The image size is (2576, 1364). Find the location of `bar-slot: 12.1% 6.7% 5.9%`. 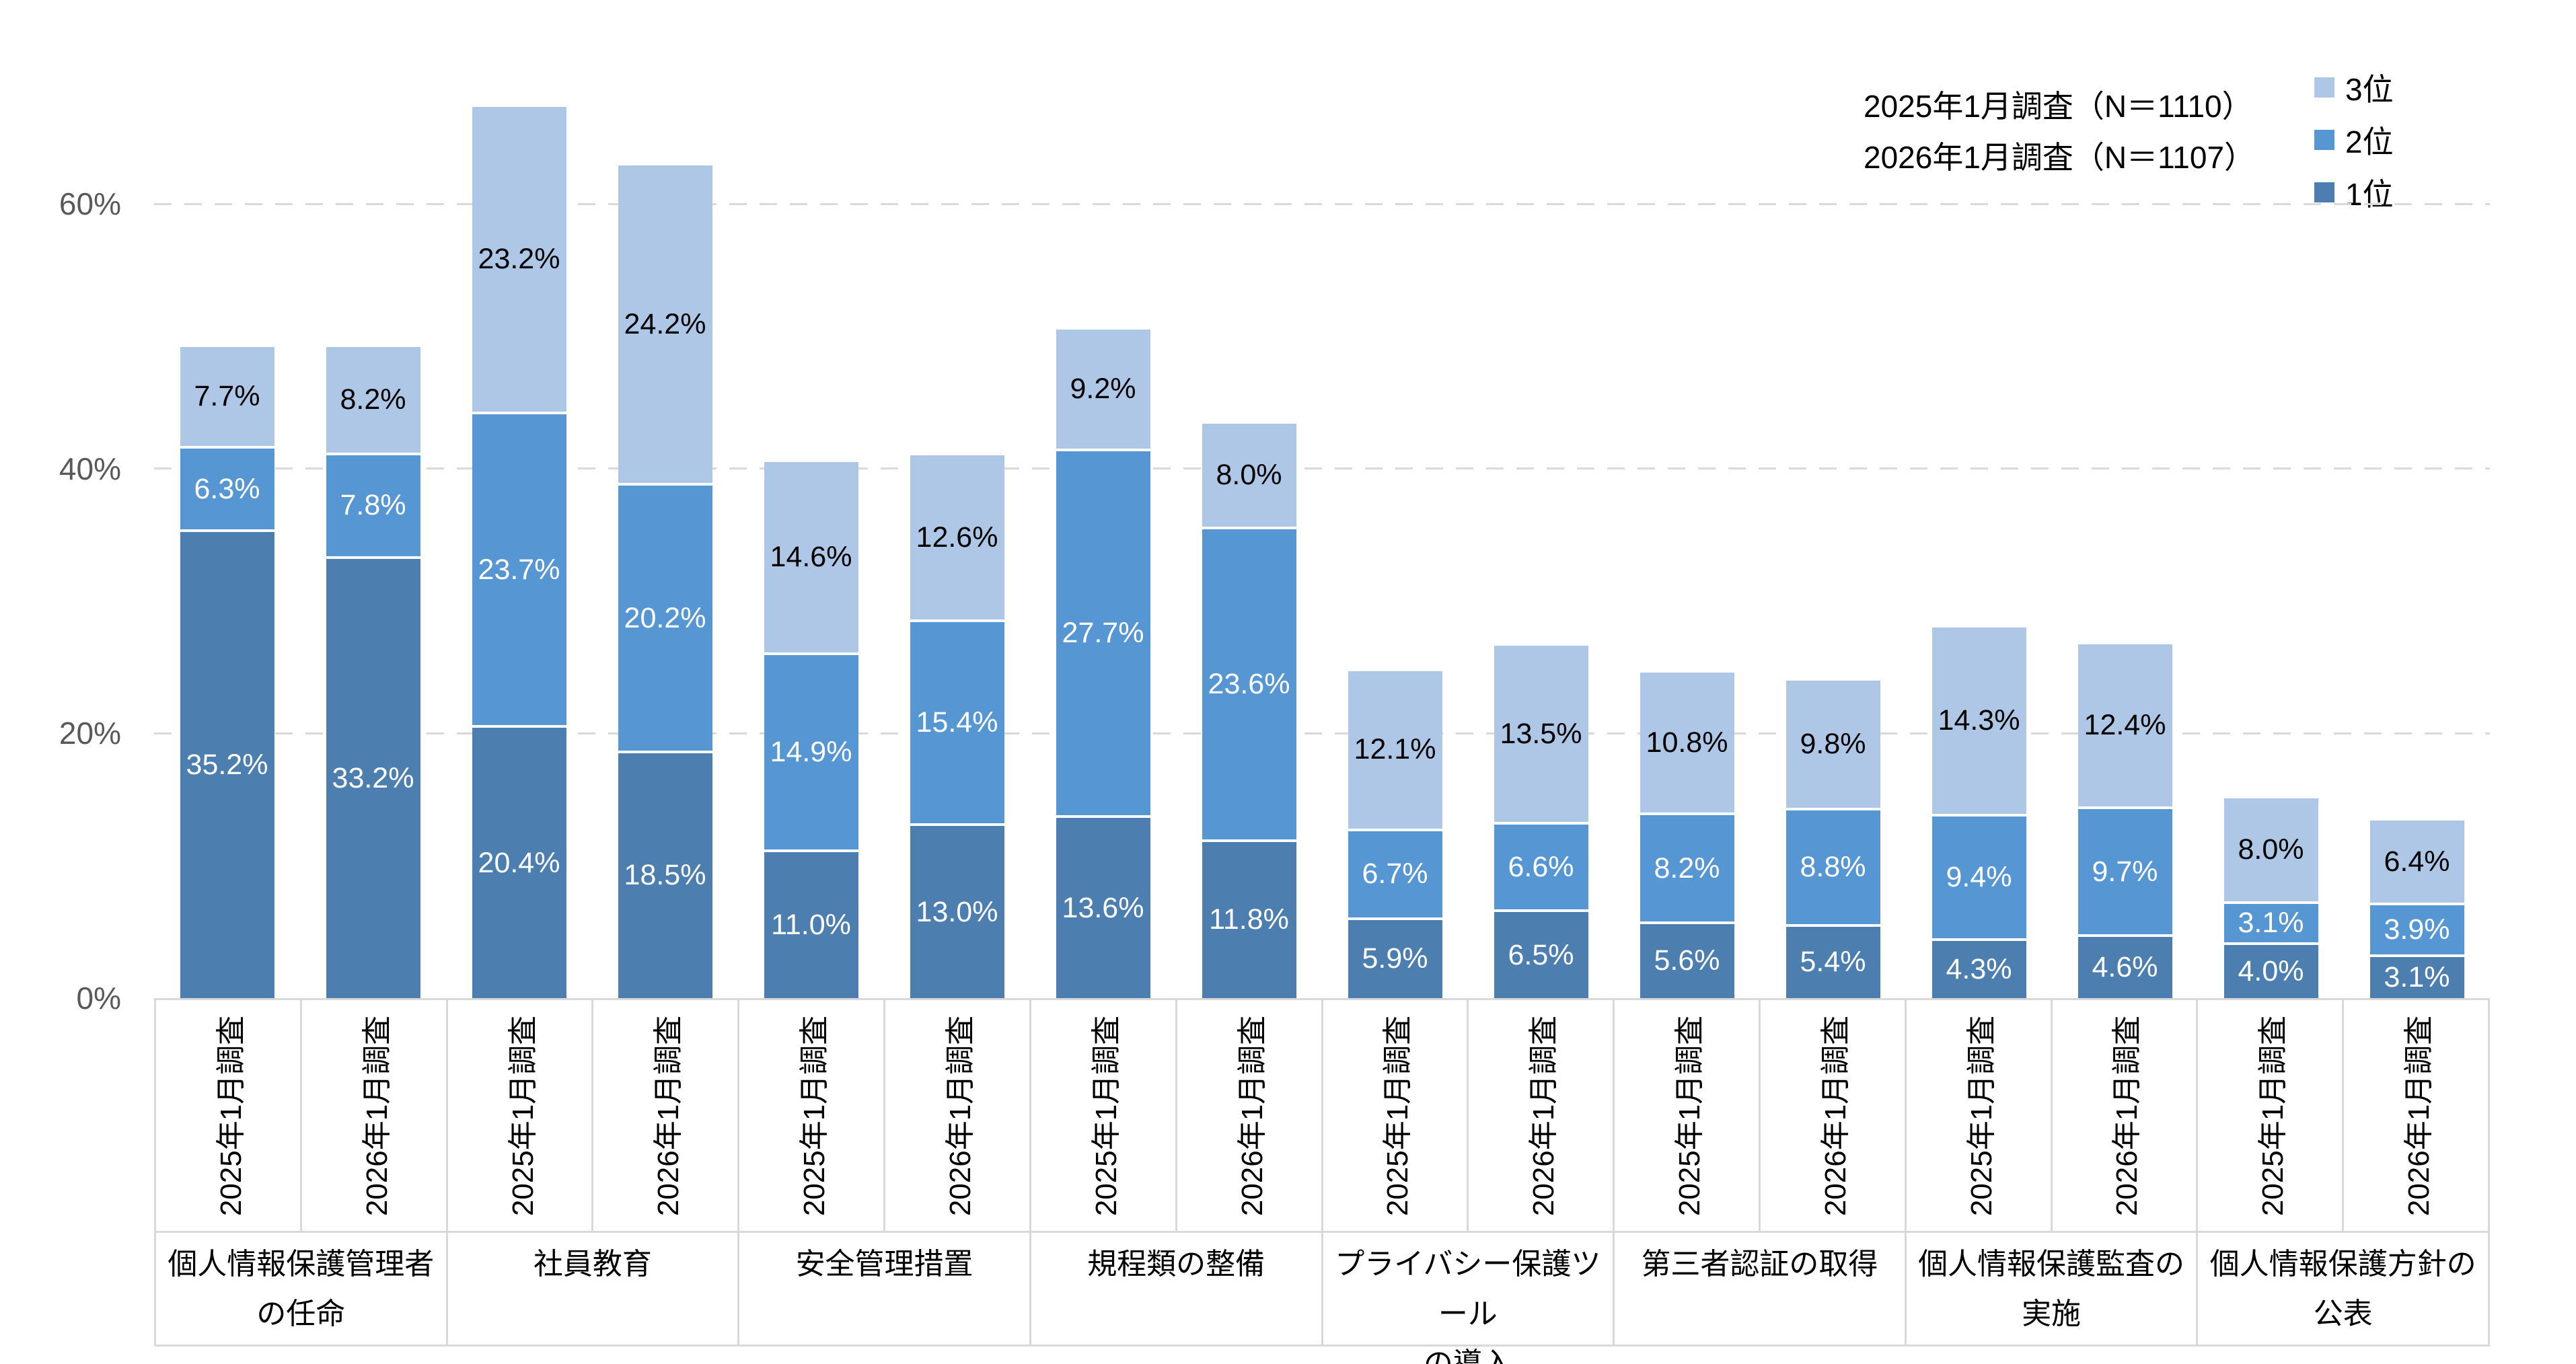

bar-slot: 12.1% 6.7% 5.9% is located at coordinates (1395, 547).